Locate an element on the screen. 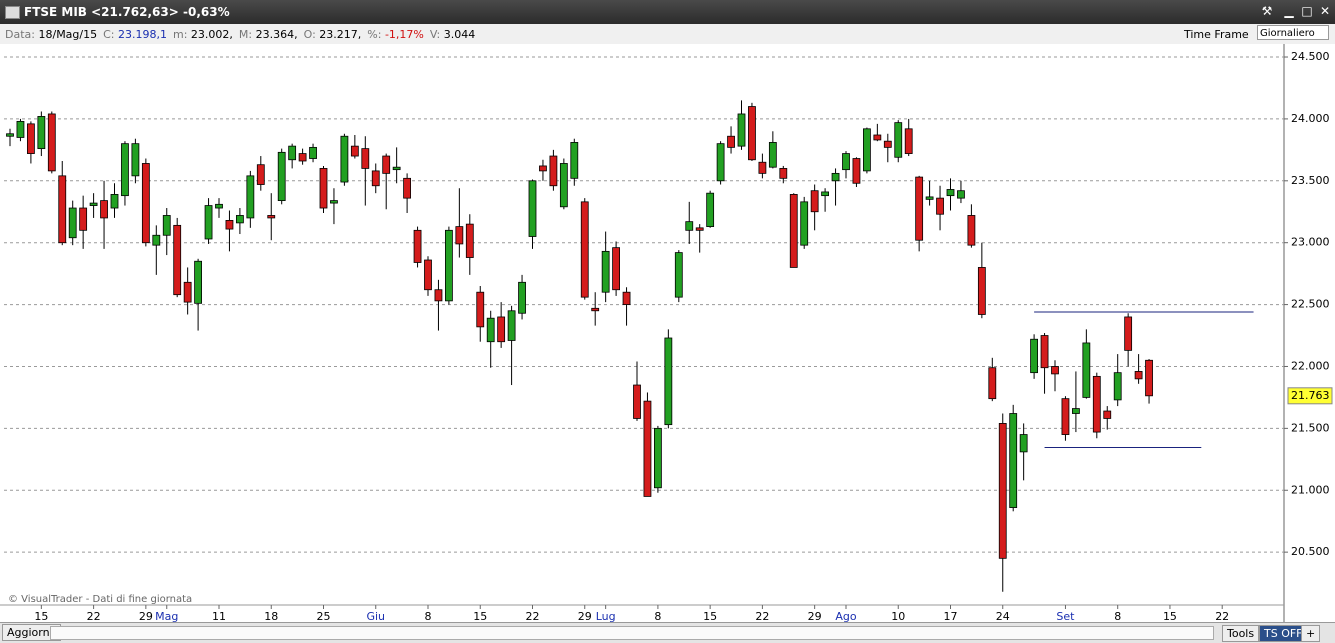 The height and width of the screenshot is (643, 1335). info-label: C: is located at coordinates (109, 34).